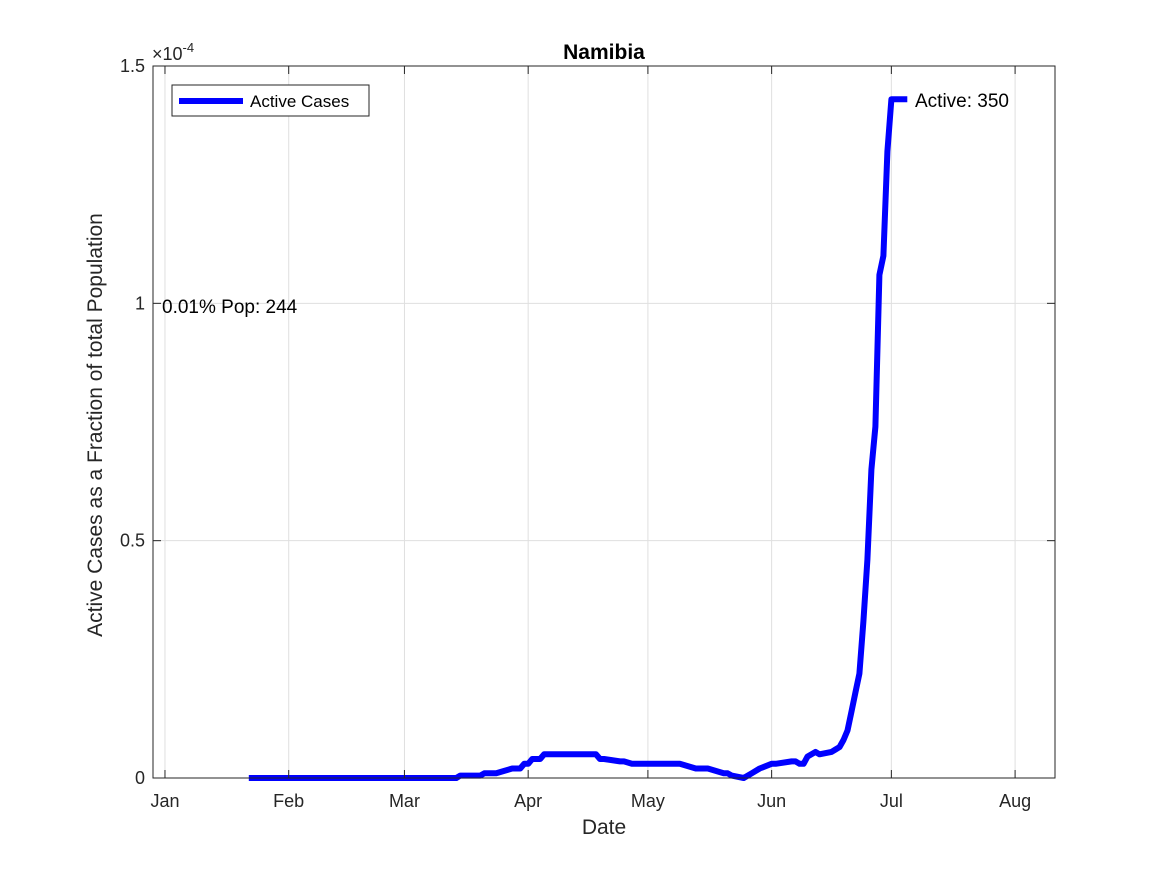 The width and height of the screenshot is (1167, 875). What do you see at coordinates (132, 541) in the screenshot?
I see `y-tick-label: 0.5` at bounding box center [132, 541].